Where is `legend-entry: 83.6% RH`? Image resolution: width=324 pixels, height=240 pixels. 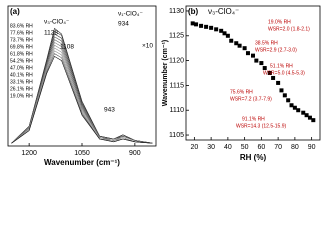 legend-entry: 83.6% RH is located at coordinates (21, 26).